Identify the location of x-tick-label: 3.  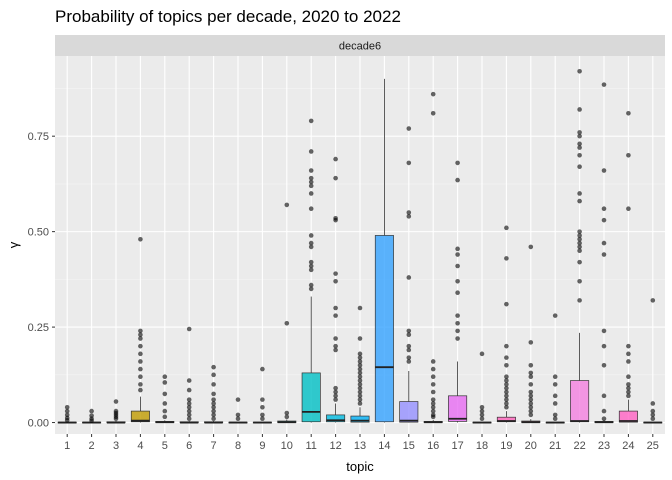
(116, 446).